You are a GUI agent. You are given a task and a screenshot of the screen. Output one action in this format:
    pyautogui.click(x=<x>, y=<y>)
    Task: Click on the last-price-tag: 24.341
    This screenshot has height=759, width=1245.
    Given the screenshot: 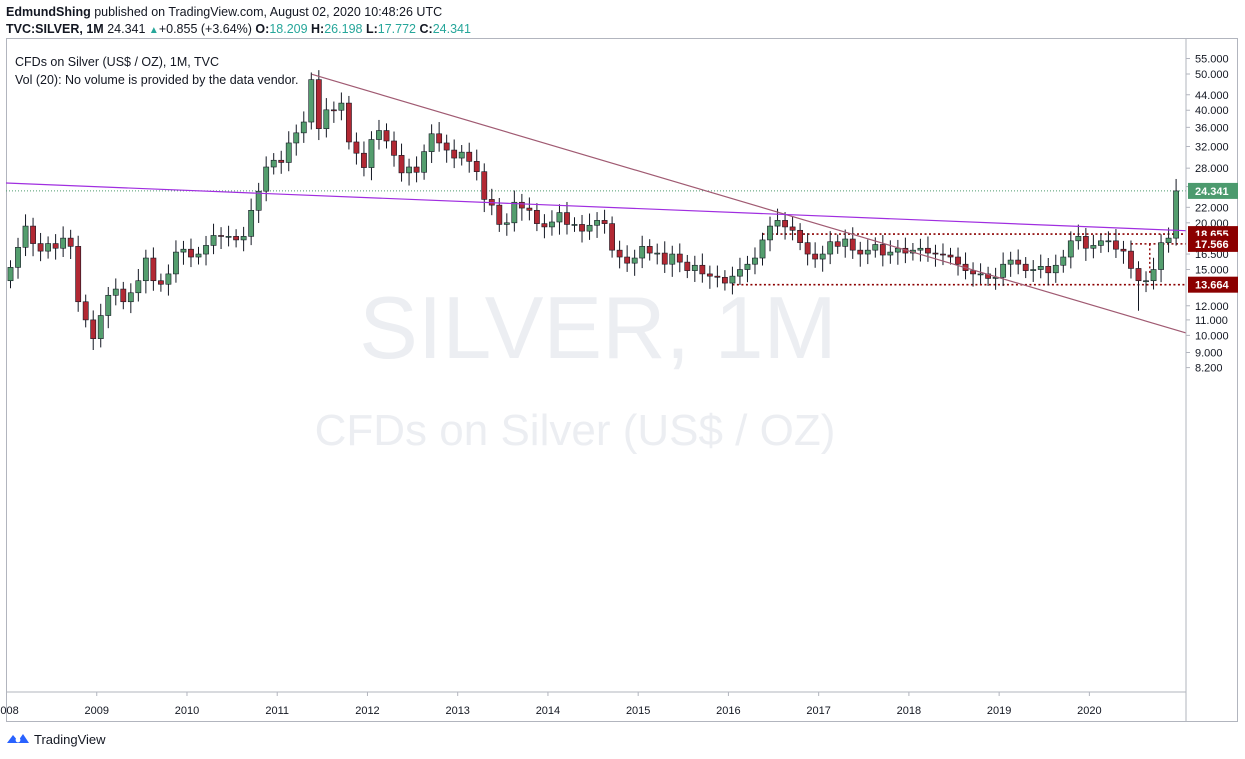 What is the action you would take?
    pyautogui.click(x=1213, y=190)
    